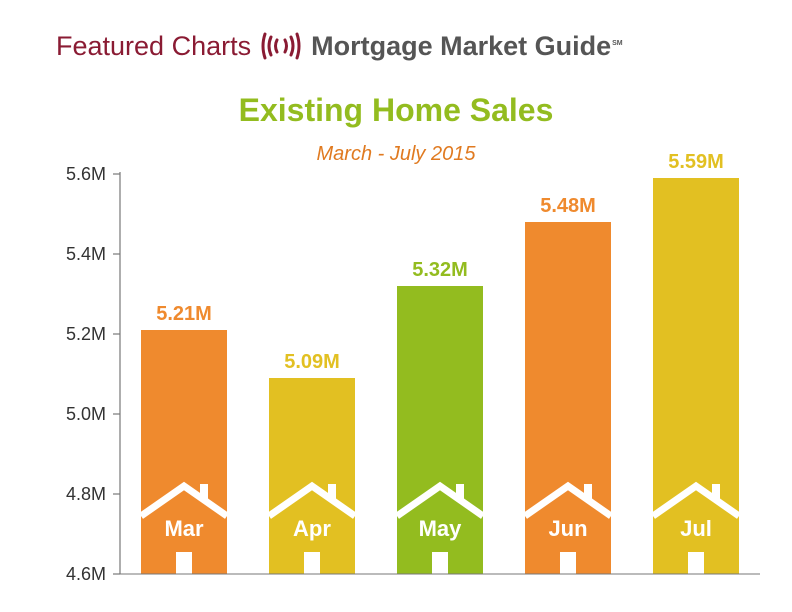  I want to click on y-tick-label: 5.2M, so click(86, 334).